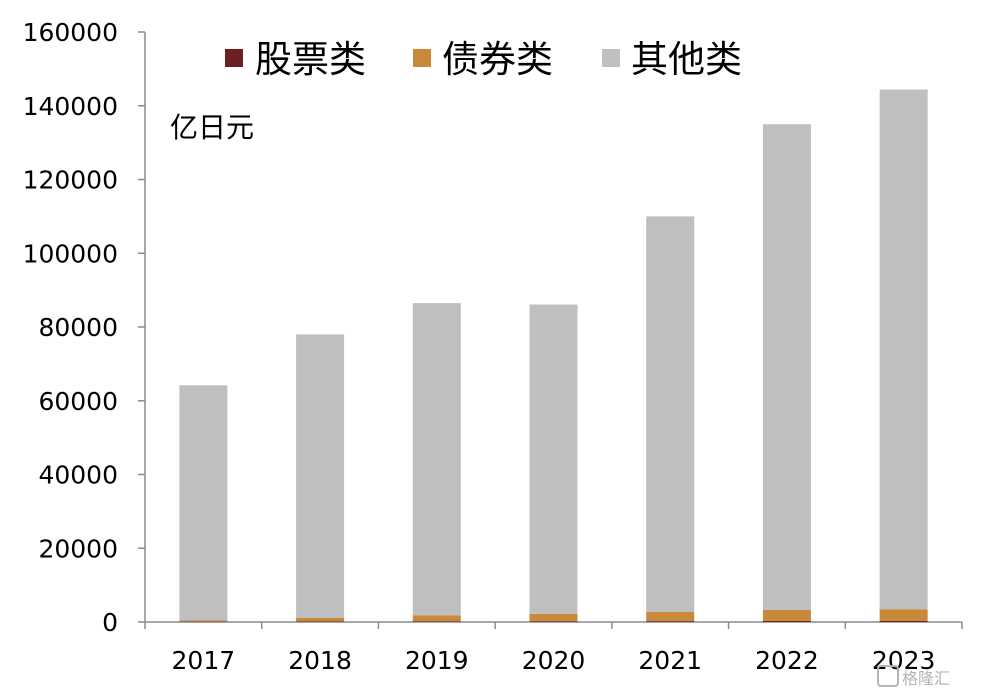 Image resolution: width=982 pixels, height=693 pixels. I want to click on x-tick-label: 2020, so click(554, 660).